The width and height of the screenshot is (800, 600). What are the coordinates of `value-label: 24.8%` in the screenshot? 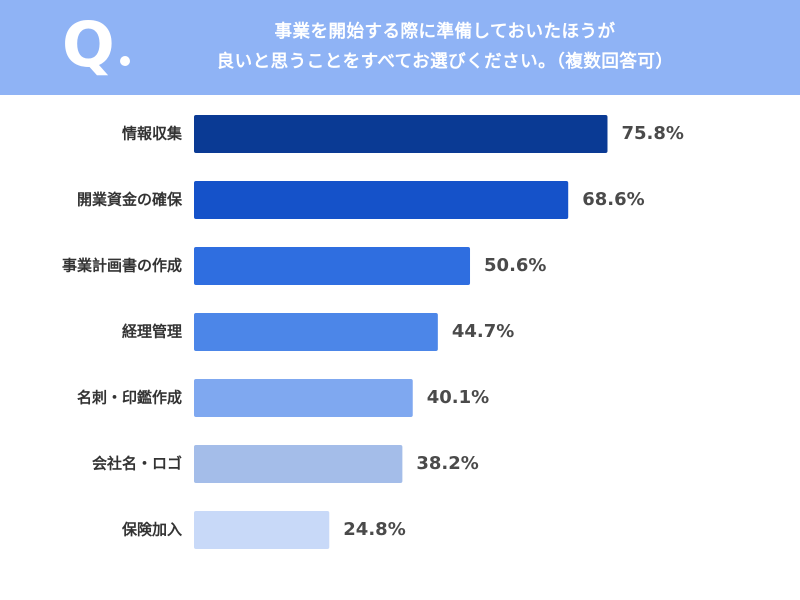 It's located at (374, 529).